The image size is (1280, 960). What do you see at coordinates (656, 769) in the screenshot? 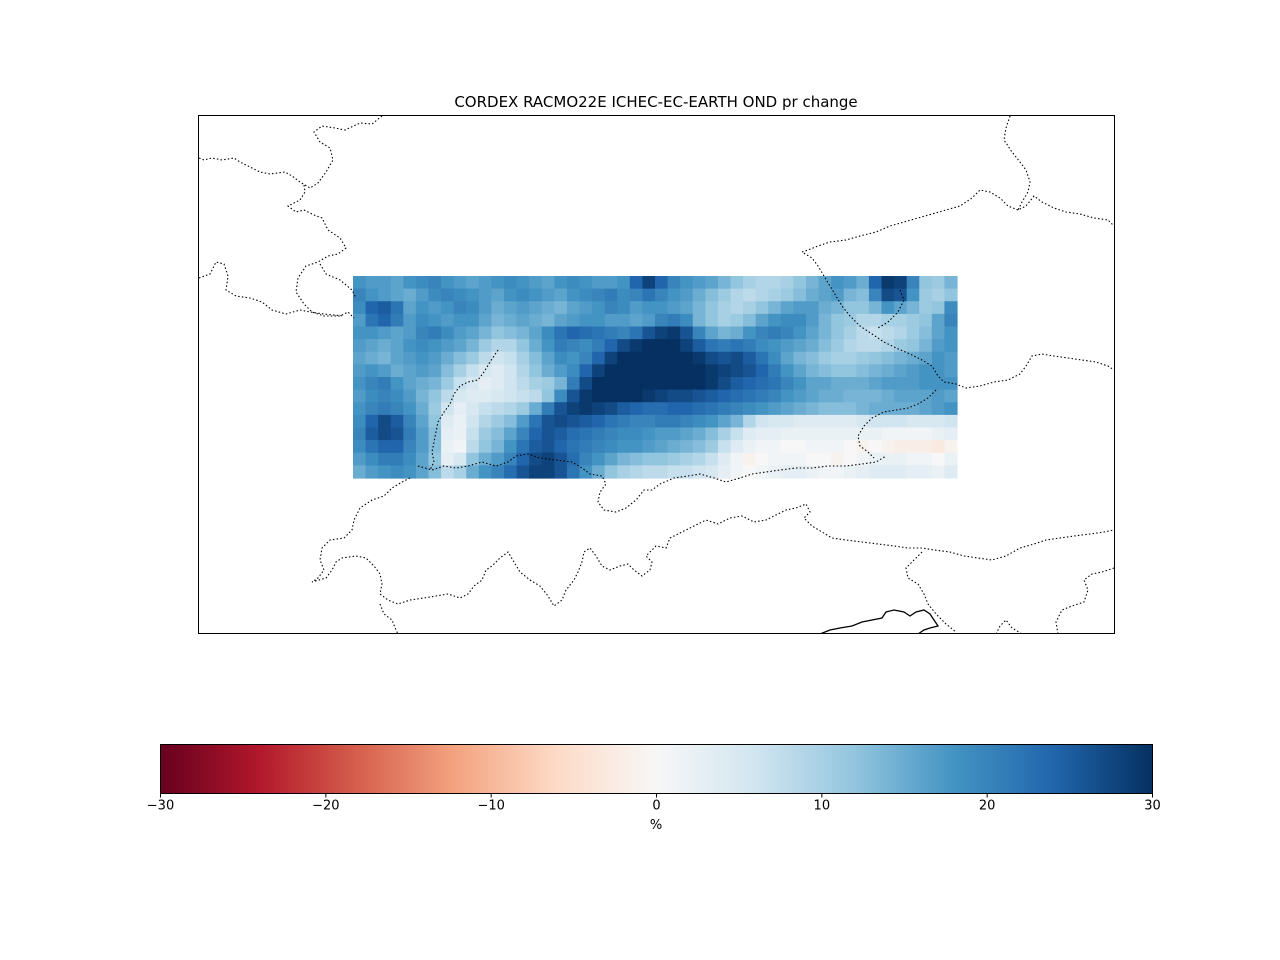
I see `colorbar-gradient` at bounding box center [656, 769].